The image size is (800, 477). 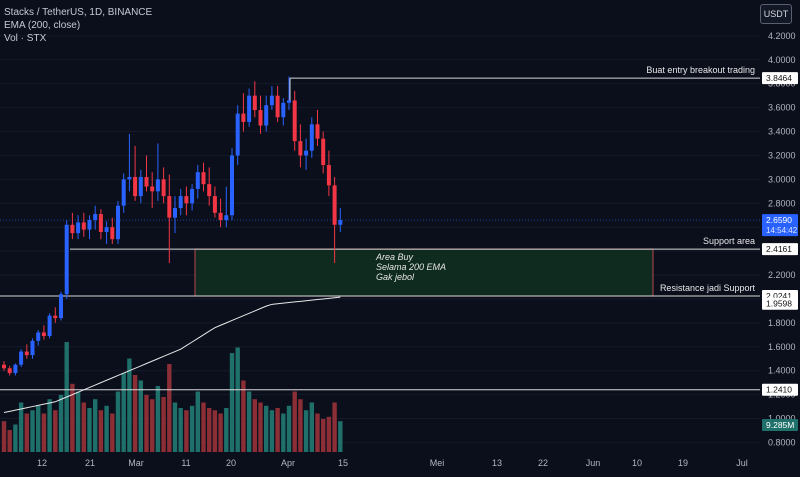 What do you see at coordinates (411, 267) in the screenshot?
I see `buy-zone-text: Selama 200 EMA` at bounding box center [411, 267].